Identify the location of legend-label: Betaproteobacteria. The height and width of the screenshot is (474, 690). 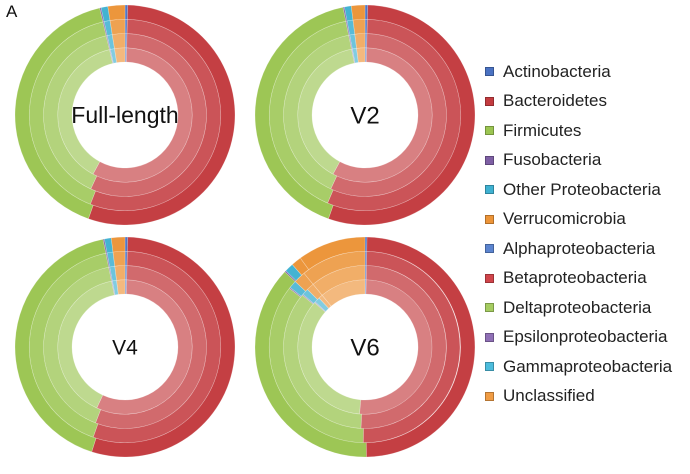
(575, 278).